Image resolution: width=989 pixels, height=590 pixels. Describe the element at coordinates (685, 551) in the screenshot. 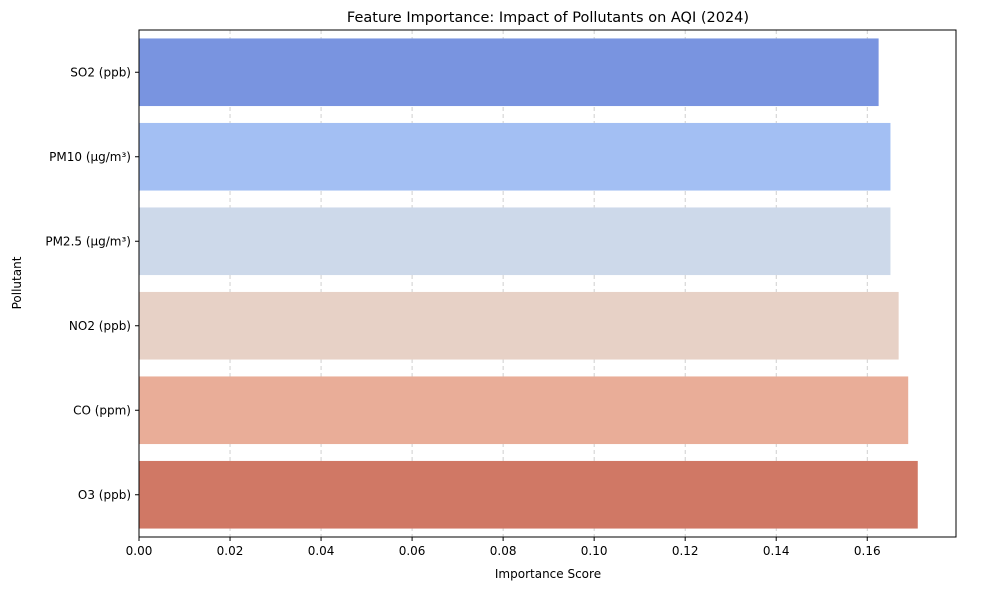

I see `x-tick-label: 0.12` at that location.